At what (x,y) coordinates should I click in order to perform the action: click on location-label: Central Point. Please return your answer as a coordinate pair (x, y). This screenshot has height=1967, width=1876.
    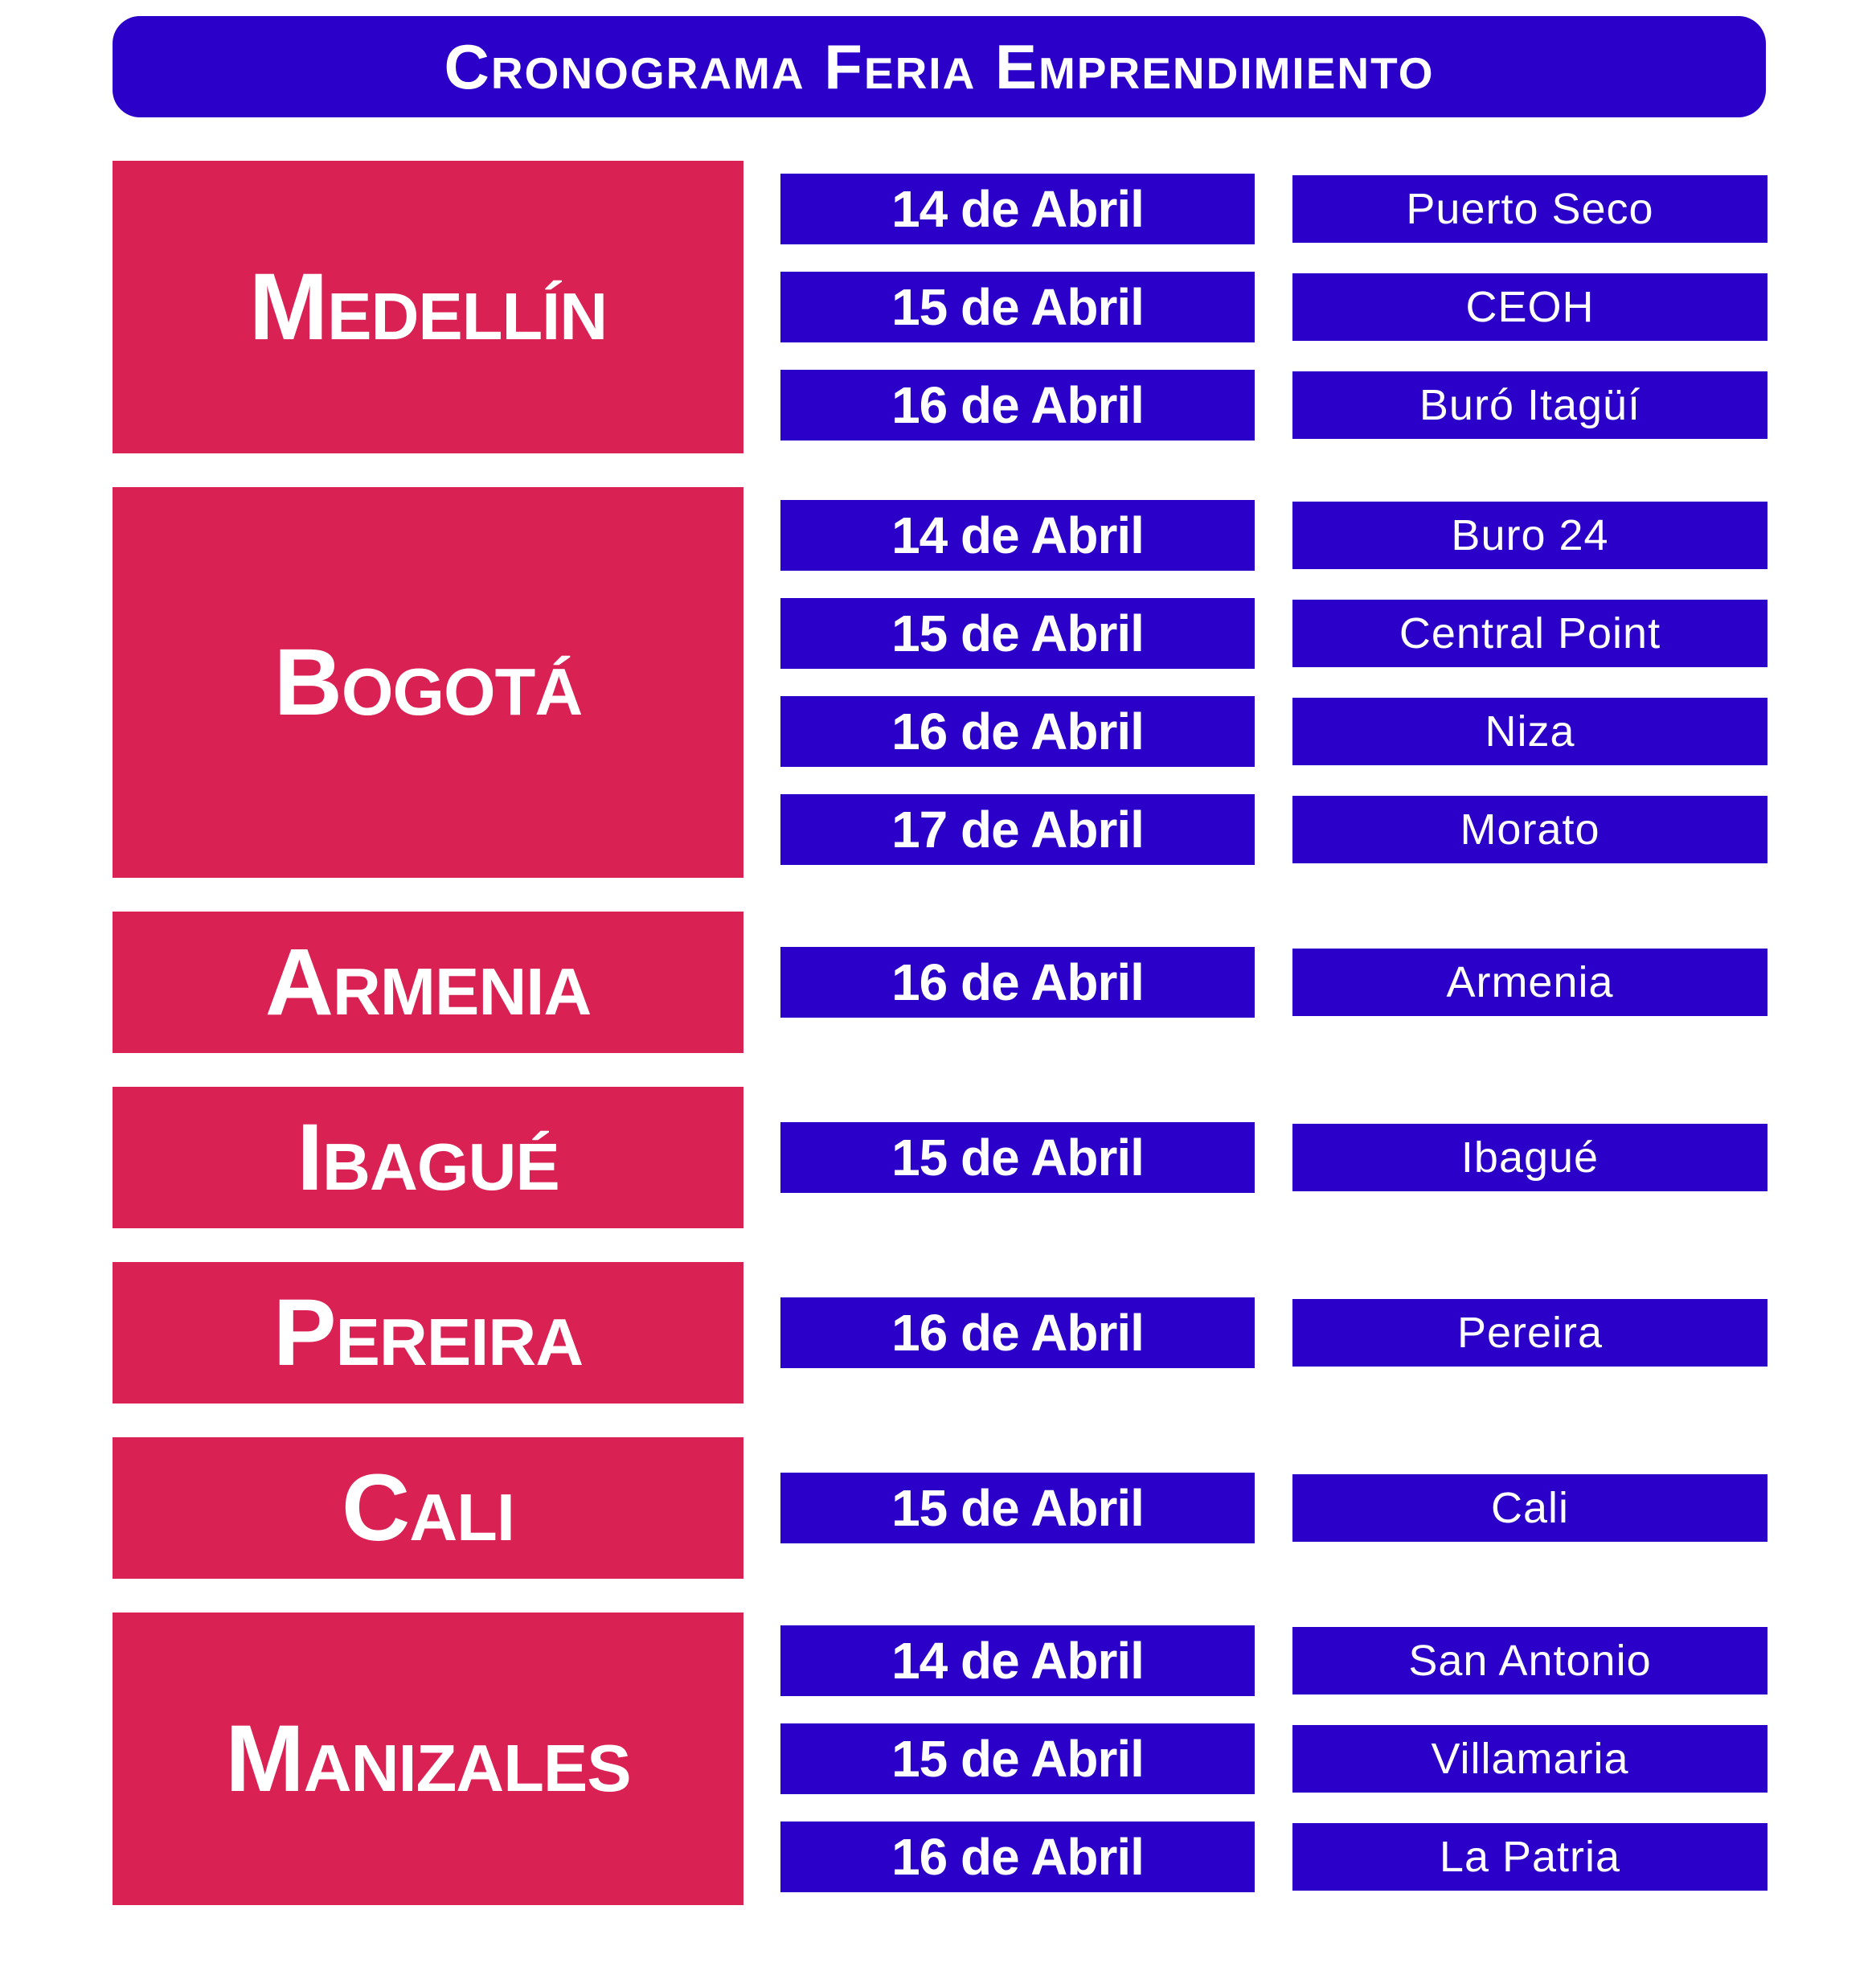
    Looking at the image, I should click on (1530, 633).